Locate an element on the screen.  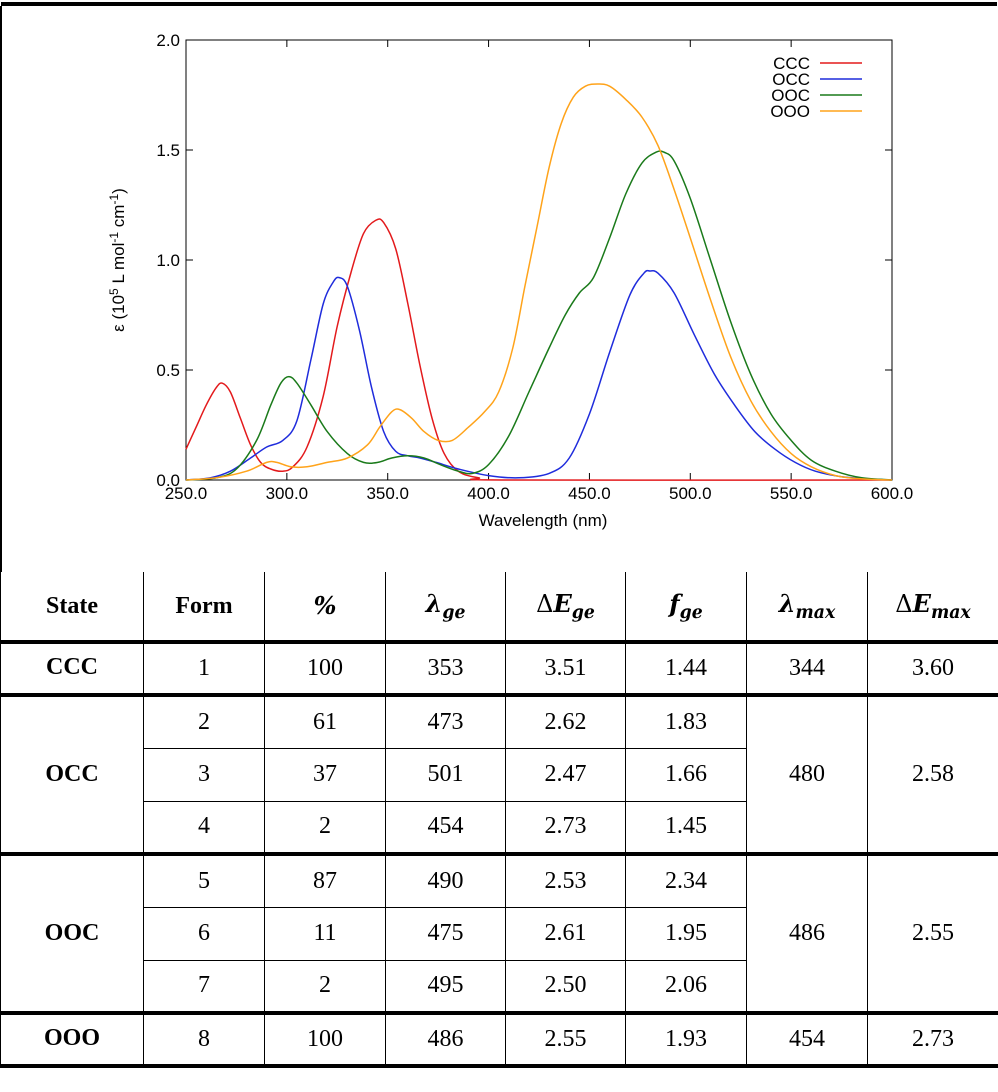
lambda-max-cell: 454 is located at coordinates (807, 1040).